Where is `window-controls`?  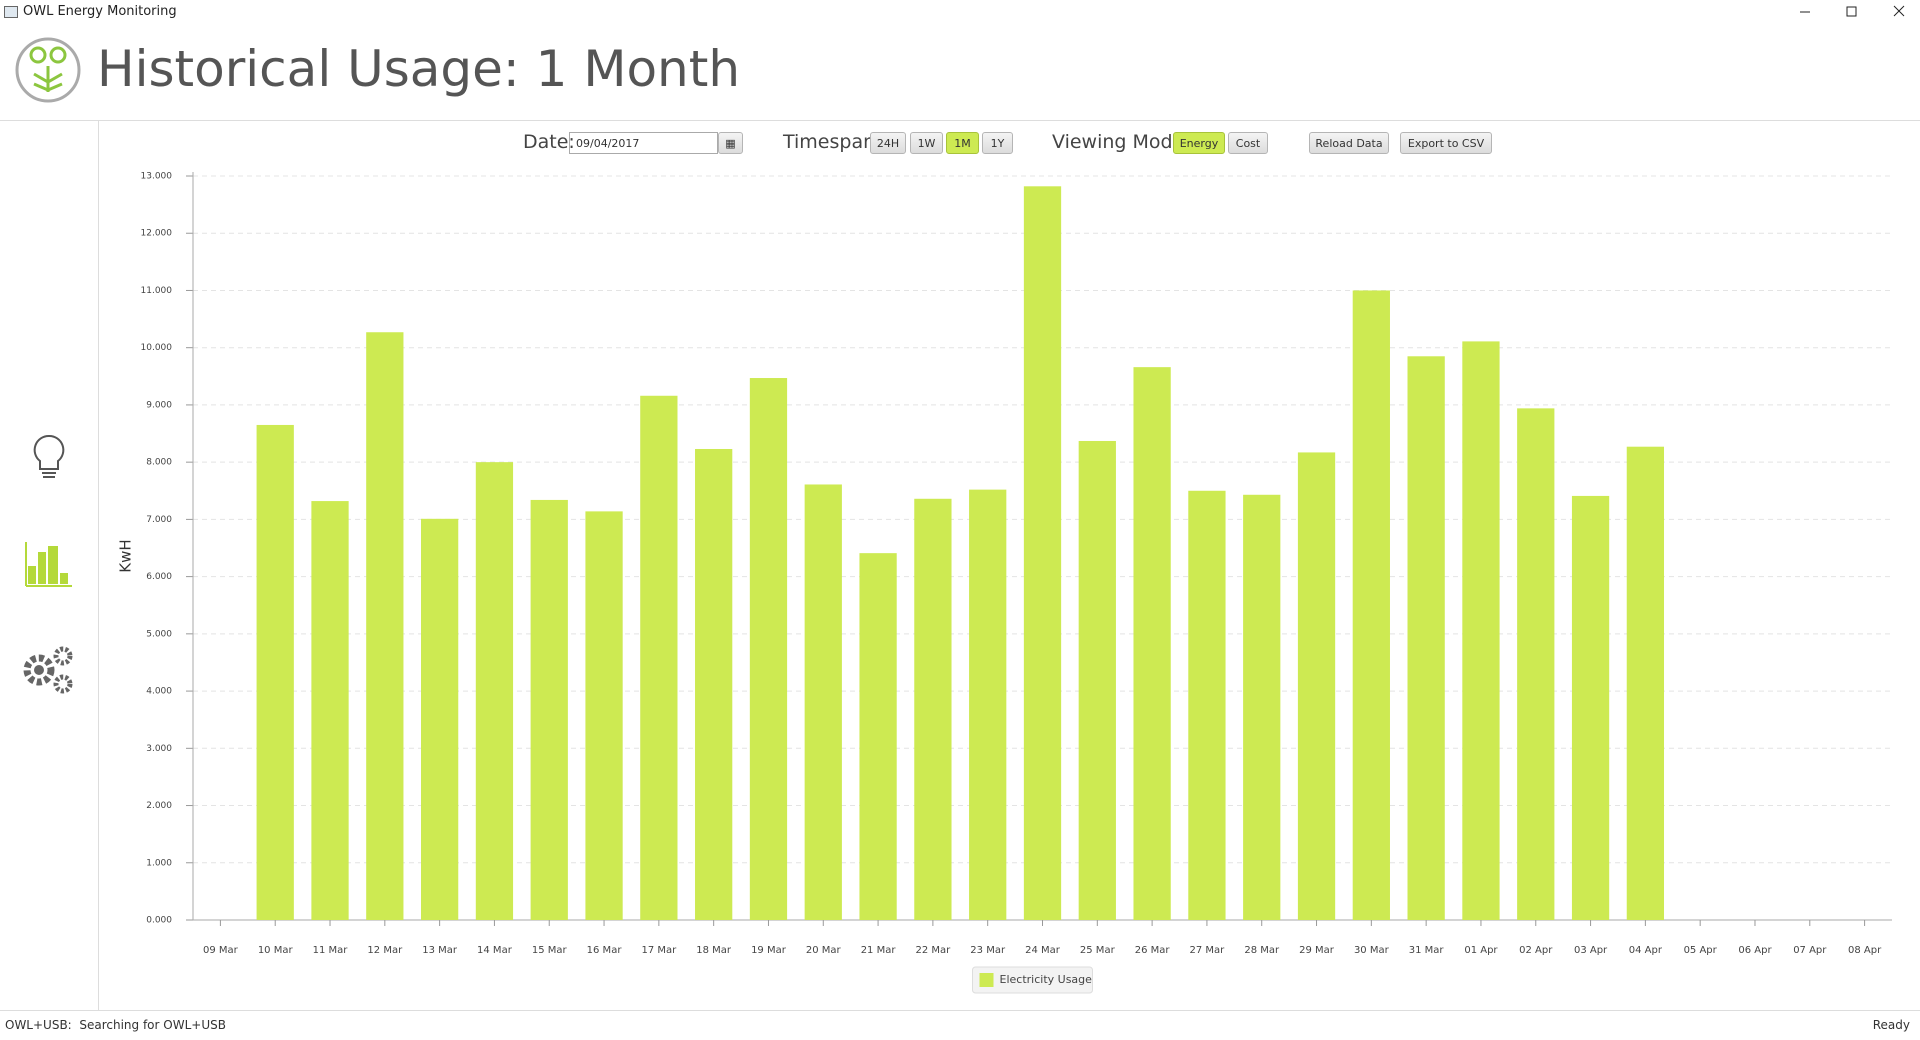 window-controls is located at coordinates (1850, 12).